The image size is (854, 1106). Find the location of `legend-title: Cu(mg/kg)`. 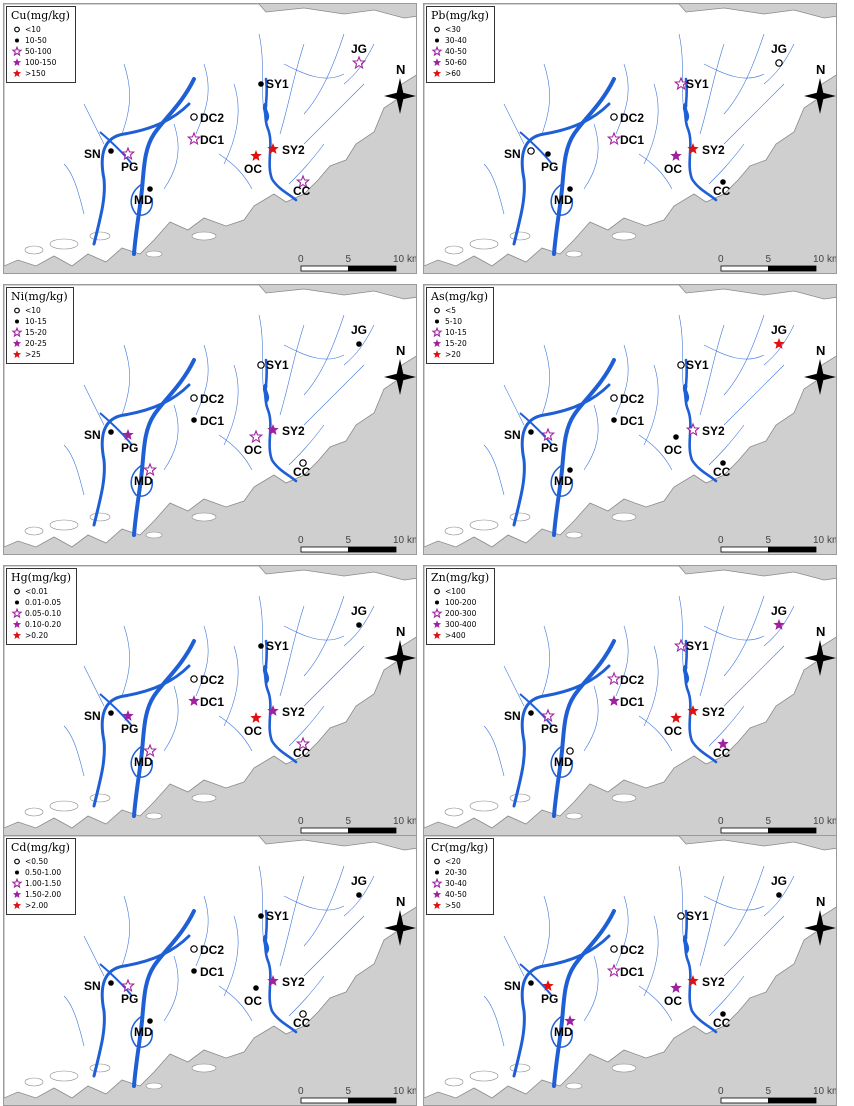

legend-title: Cu(mg/kg) is located at coordinates (40, 15).